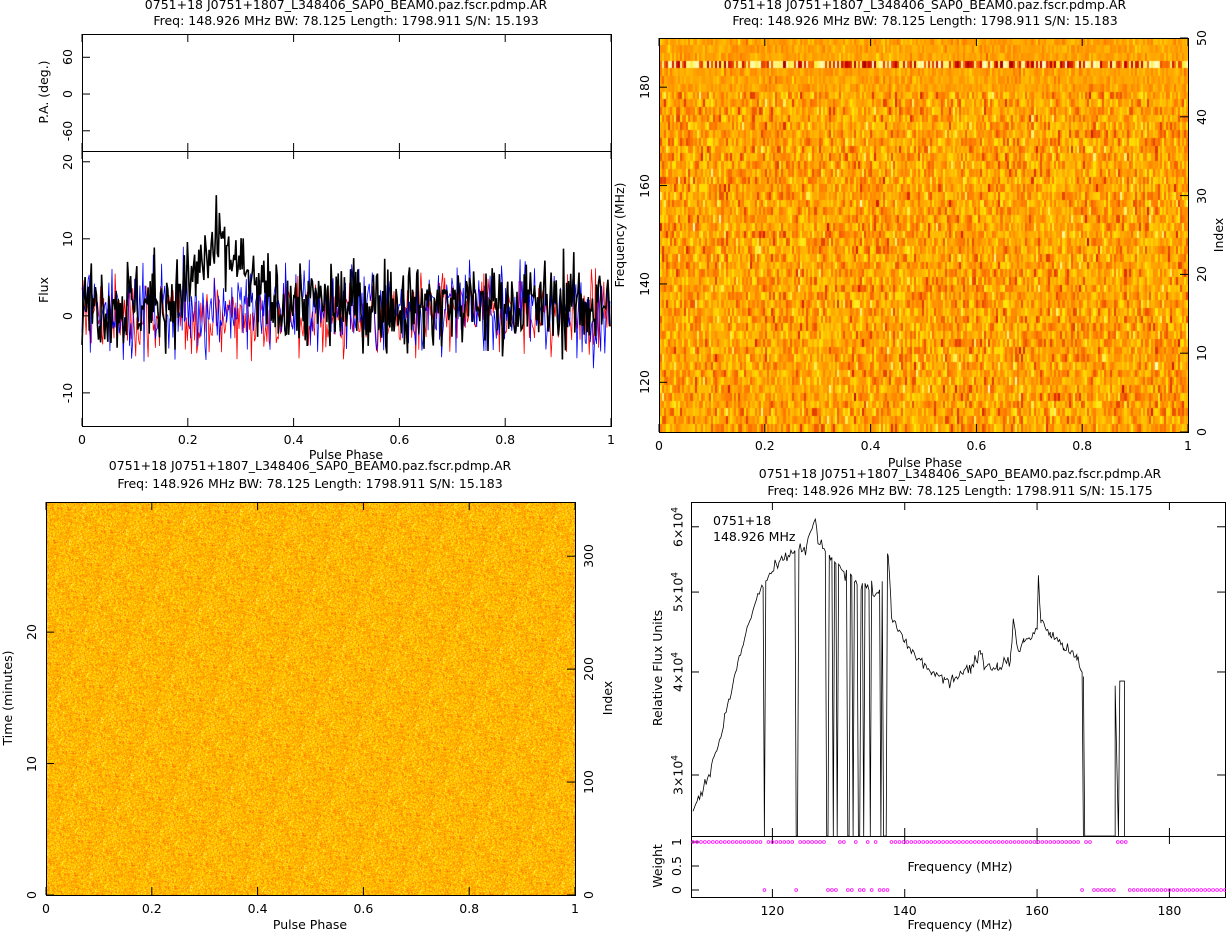 Image resolution: width=1226 pixels, height=935 pixels. I want to click on weight-y-tick-label: 0, so click(676, 890).